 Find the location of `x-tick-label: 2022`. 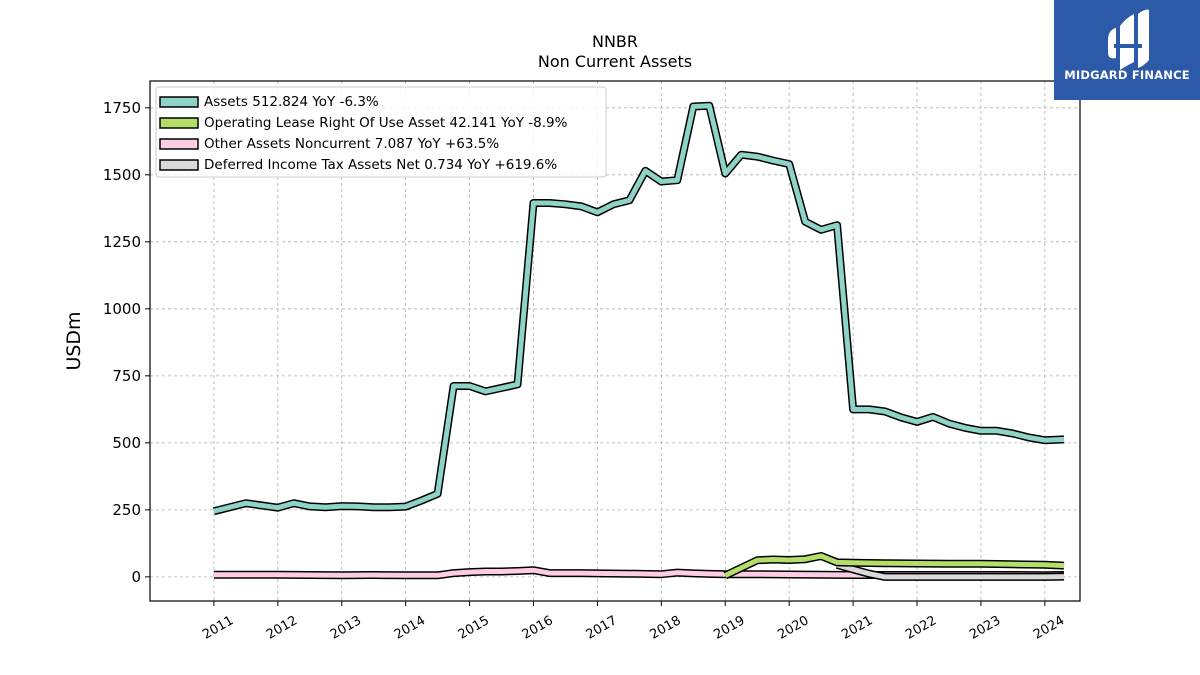

x-tick-label: 2022 is located at coordinates (921, 628).